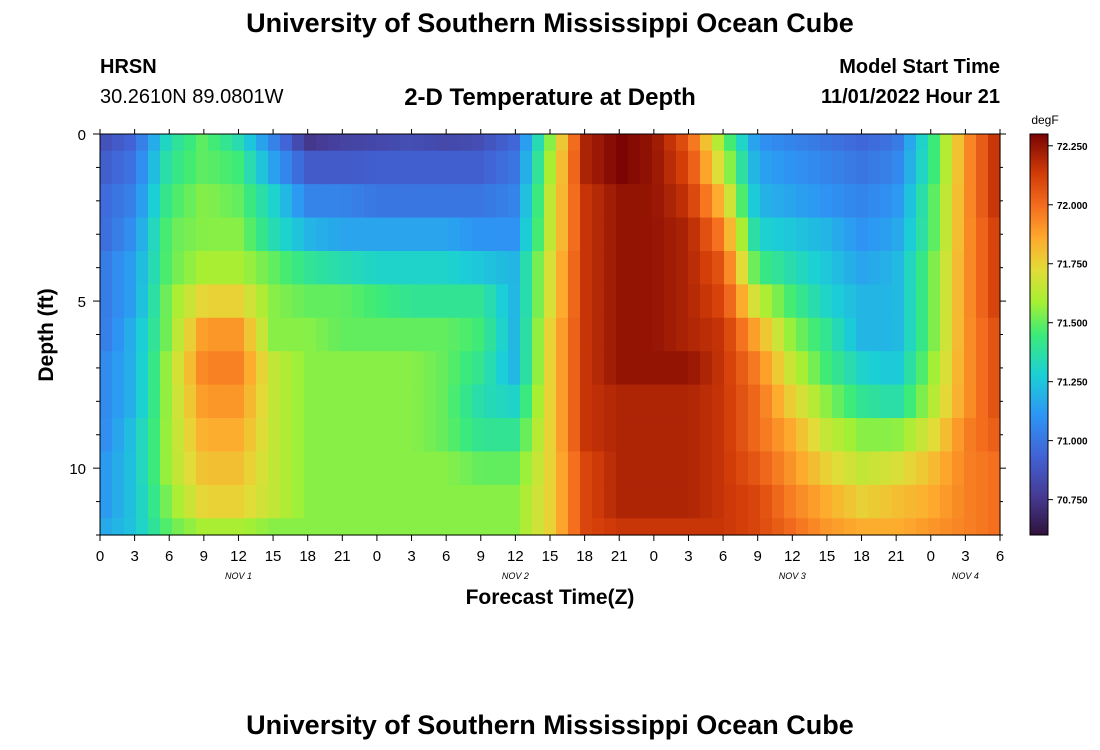 This screenshot has width=1100, height=750. I want to click on colorbar-tick-label: 72.250, so click(1072, 147).